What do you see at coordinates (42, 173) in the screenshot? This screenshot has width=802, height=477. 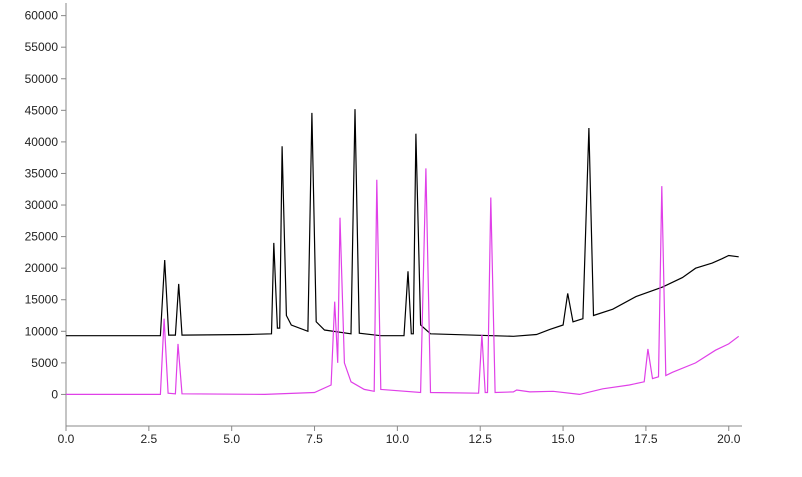 I see `y-tick-label: 35000` at bounding box center [42, 173].